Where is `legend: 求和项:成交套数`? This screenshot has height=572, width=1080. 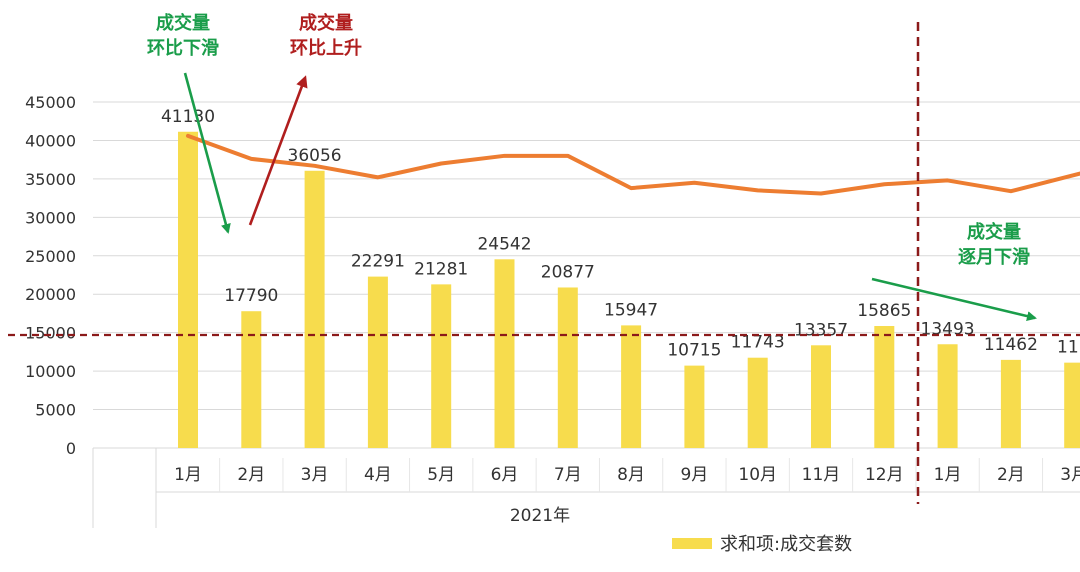
legend: 求和项:成交套数 is located at coordinates (762, 544).